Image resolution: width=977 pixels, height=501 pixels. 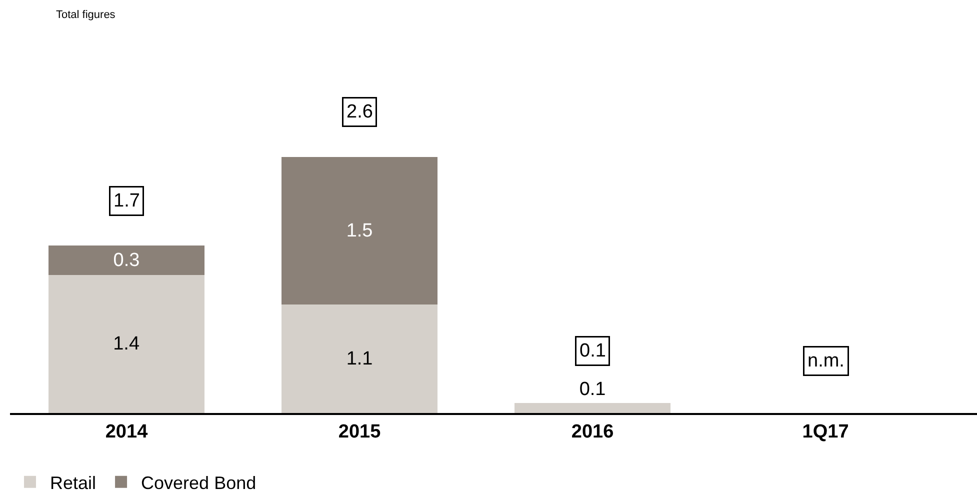 What do you see at coordinates (592, 389) in the screenshot?
I see `total-label: 0.1` at bounding box center [592, 389].